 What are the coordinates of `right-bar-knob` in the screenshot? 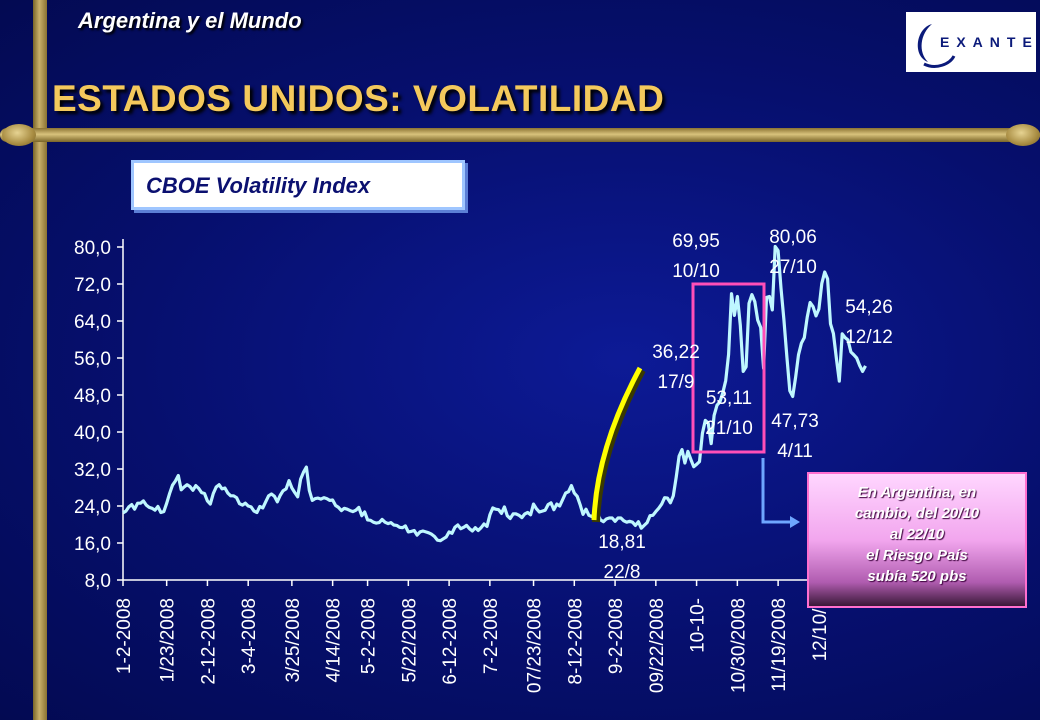 It's located at (1023, 135).